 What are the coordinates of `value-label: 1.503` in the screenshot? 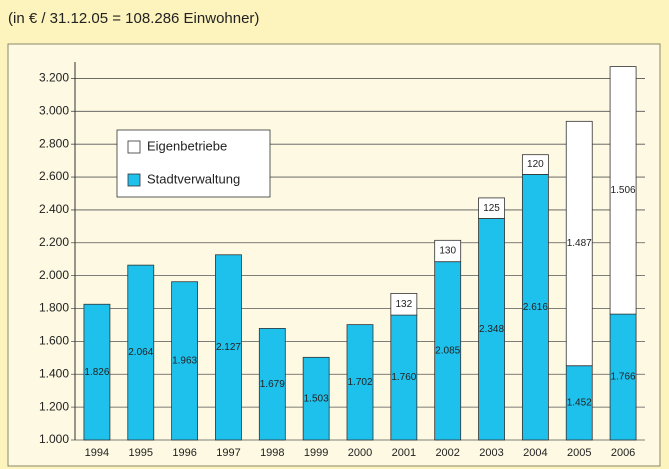 It's located at (316, 398).